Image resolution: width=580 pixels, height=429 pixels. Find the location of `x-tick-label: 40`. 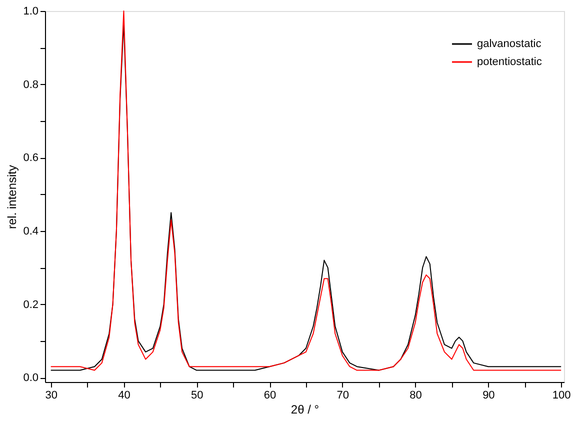

x-tick-label: 40 is located at coordinates (124, 396).